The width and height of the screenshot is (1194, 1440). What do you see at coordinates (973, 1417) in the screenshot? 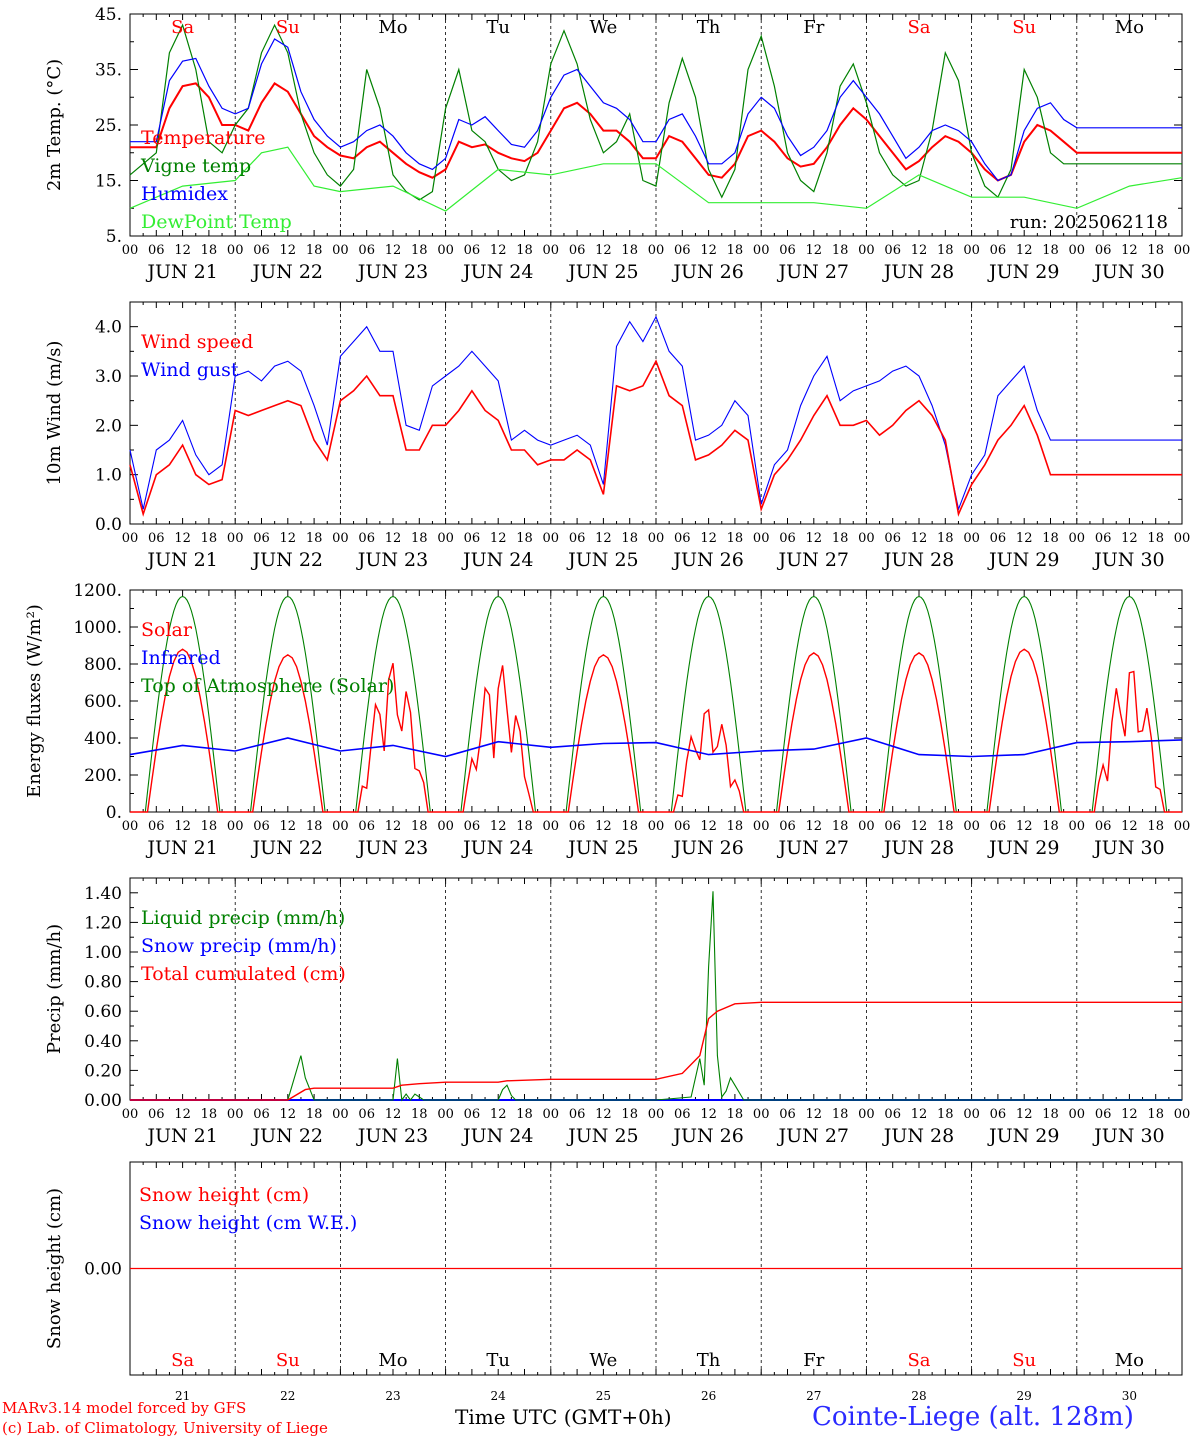
I see `station-title: Cointe-Liege (alt. 128m)` at bounding box center [973, 1417].